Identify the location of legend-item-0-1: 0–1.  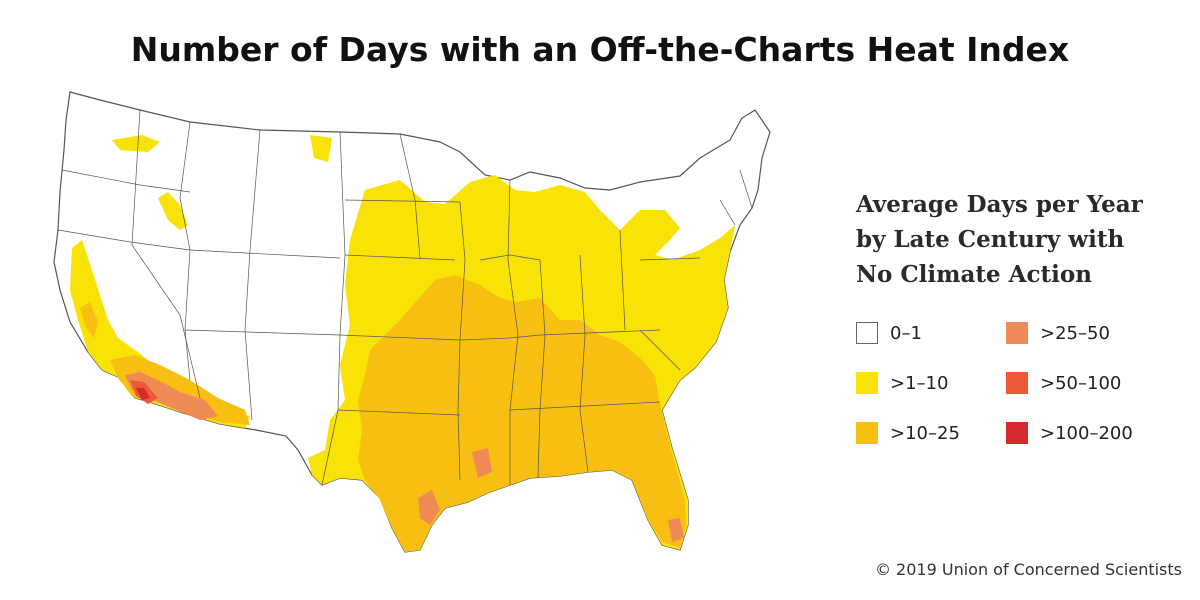
(889, 333).